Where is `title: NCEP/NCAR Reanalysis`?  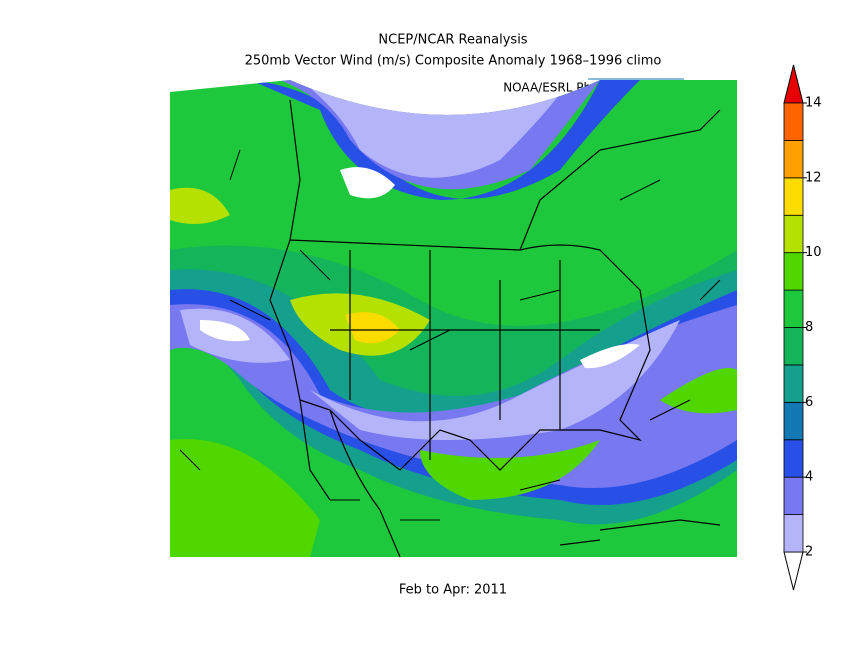 title: NCEP/NCAR Reanalysis is located at coordinates (452, 40).